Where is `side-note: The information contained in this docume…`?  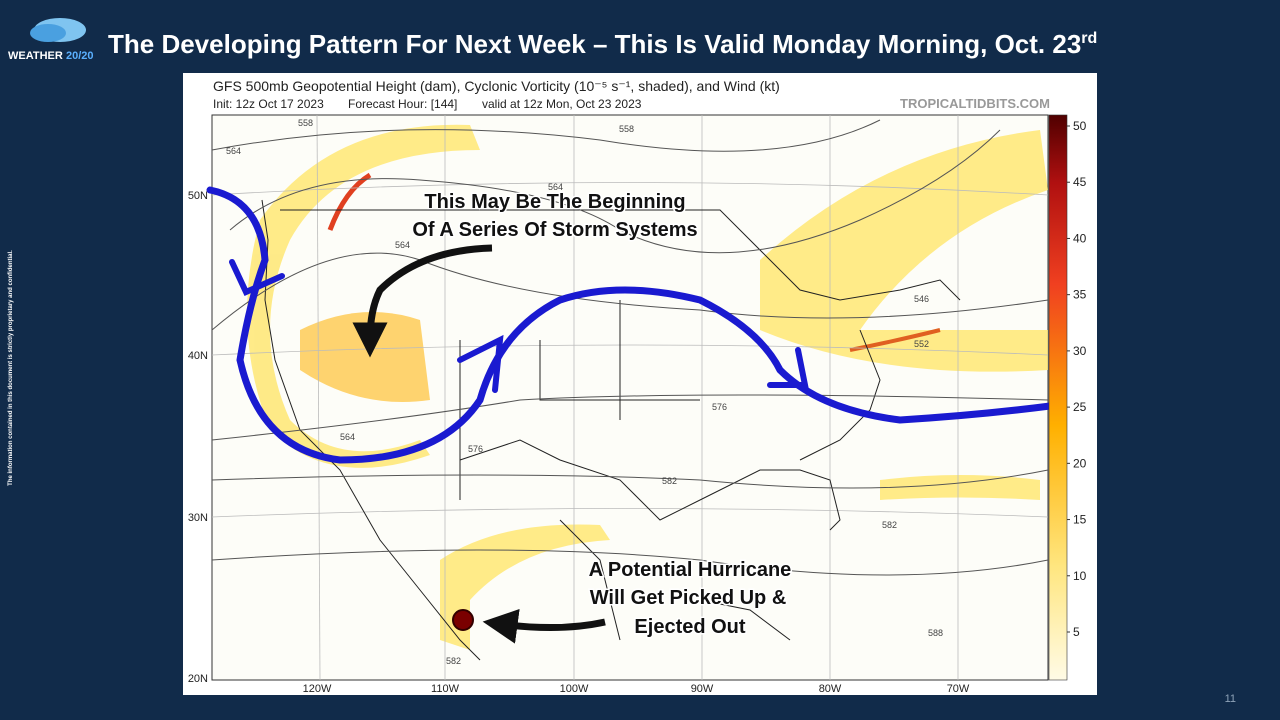
side-note: The information contained in this docume… is located at coordinates (11, 368).